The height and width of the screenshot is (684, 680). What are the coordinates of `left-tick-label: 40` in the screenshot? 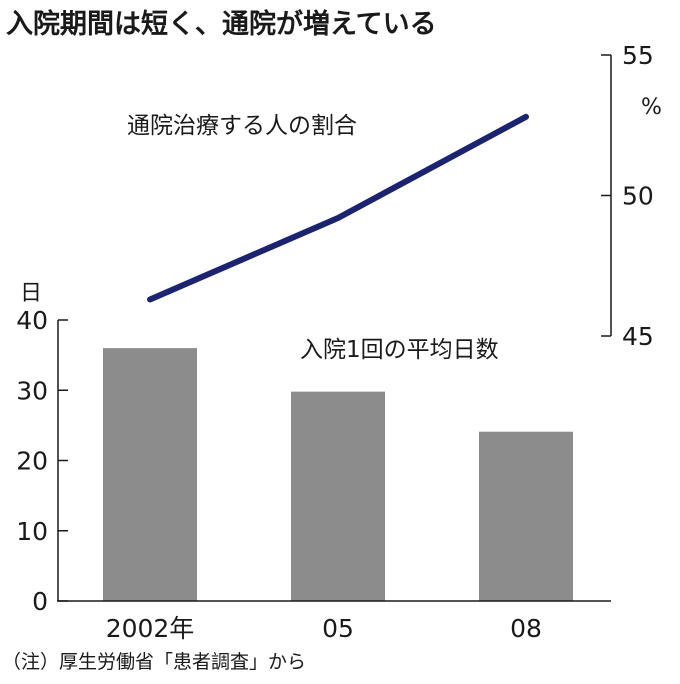 It's located at (32, 320).